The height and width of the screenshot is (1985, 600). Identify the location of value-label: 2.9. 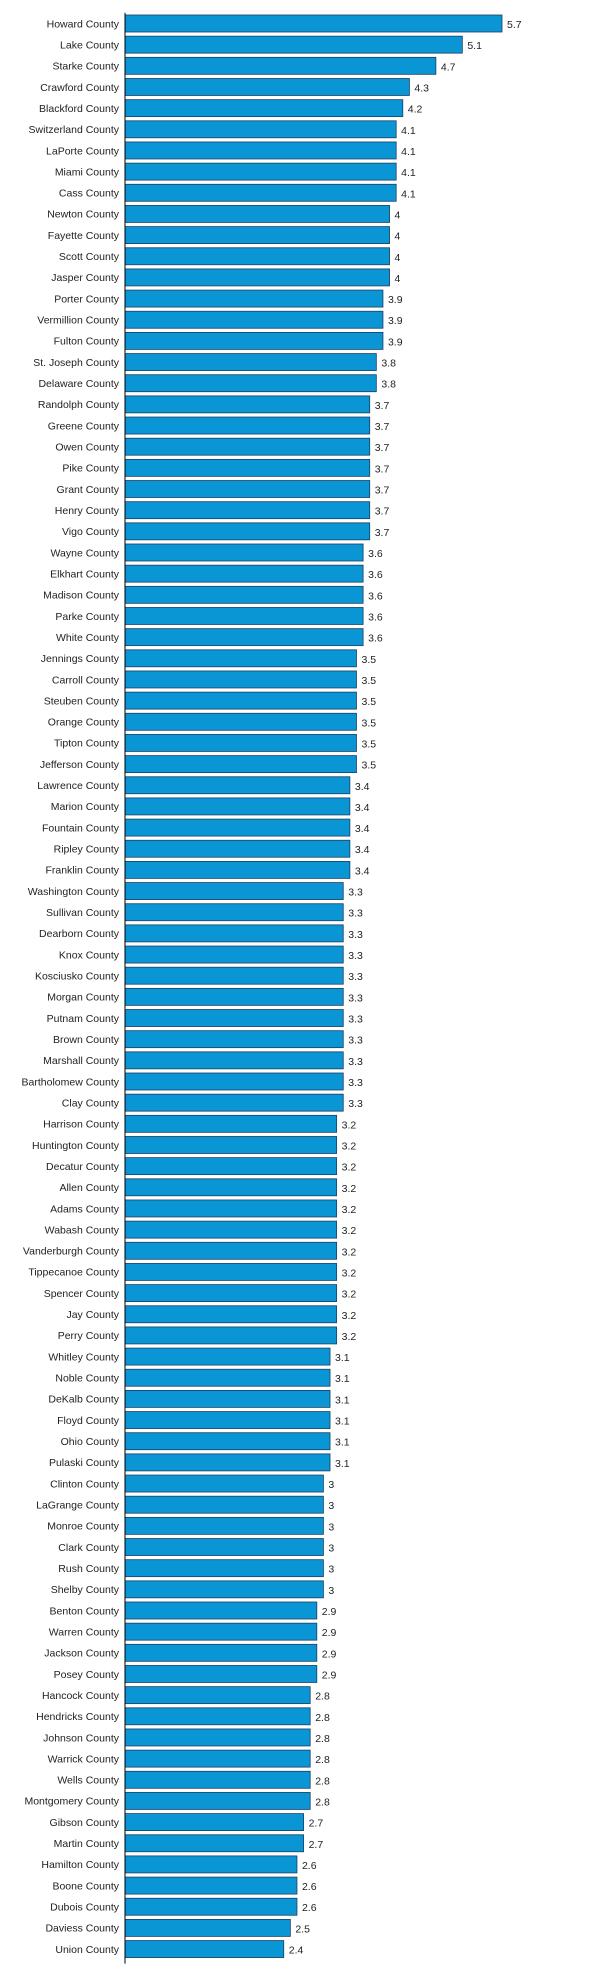
(329, 1654).